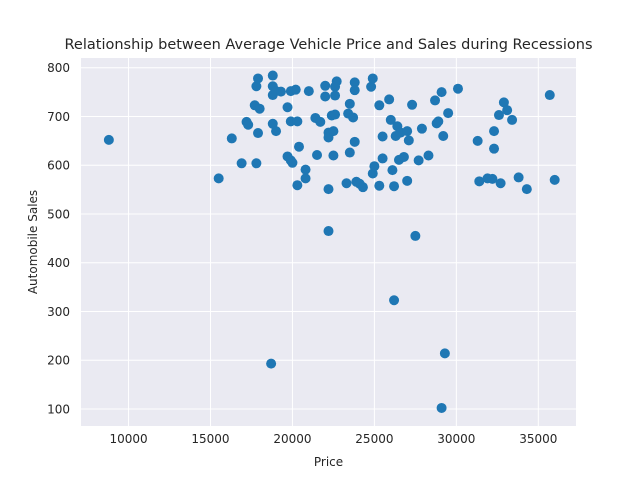 This screenshot has height=480, width=640. What do you see at coordinates (58, 166) in the screenshot?
I see `y-tick-label: 600` at bounding box center [58, 166].